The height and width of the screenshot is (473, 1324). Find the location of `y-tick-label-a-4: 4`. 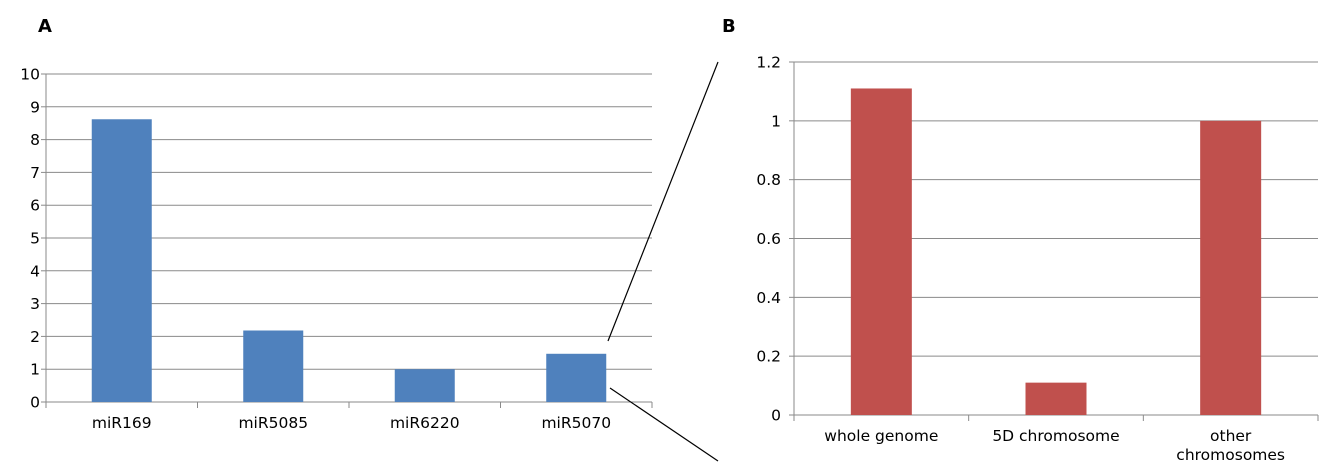

y-tick-label-a-4: 4 is located at coordinates (35, 271).